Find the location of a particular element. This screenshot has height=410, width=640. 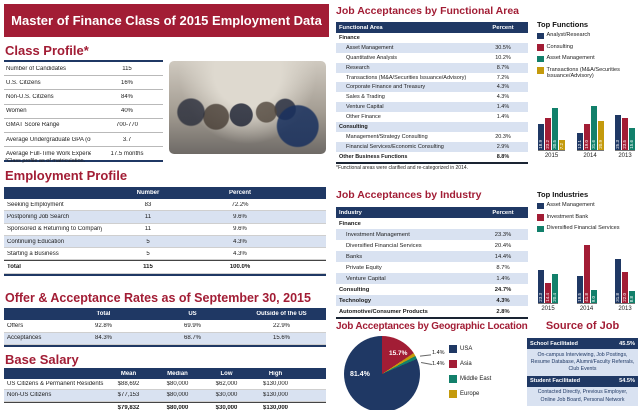

table-row: Corporate Finance and Treasury 4.3% is located at coordinates (432, 87).